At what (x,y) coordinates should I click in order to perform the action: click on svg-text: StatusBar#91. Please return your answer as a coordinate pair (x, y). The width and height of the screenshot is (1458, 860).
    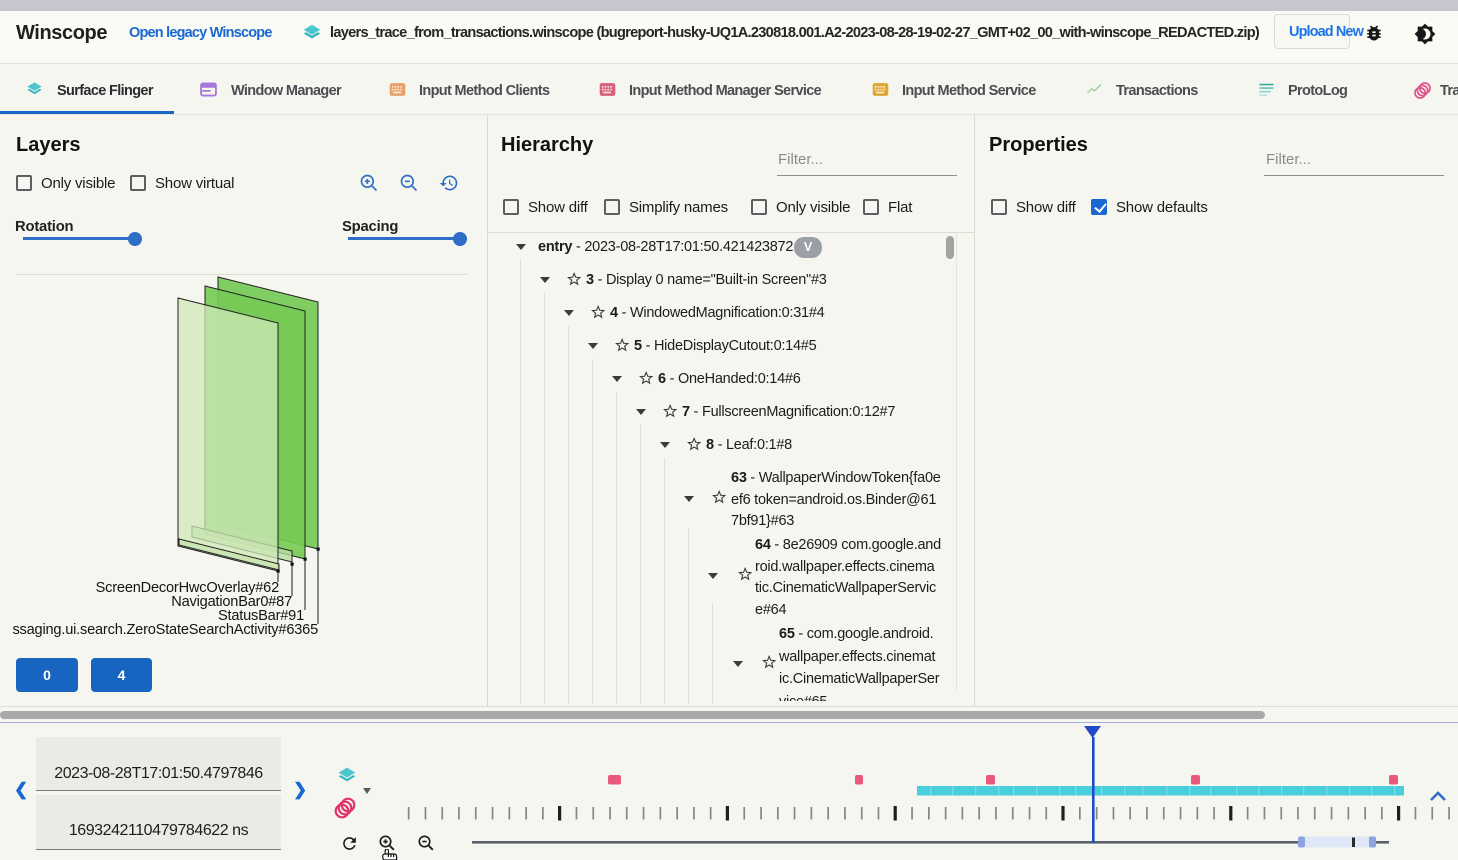
    Looking at the image, I should click on (261, 616).